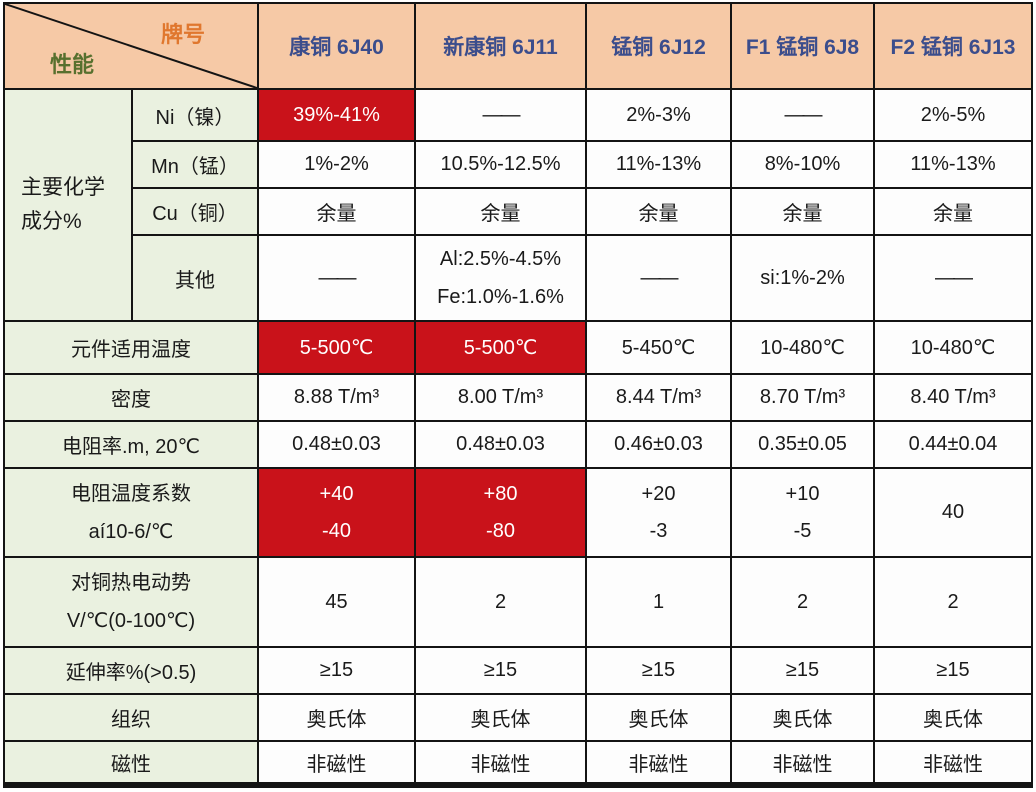 Image resolution: width=1036 pixels, height=792 pixels. I want to click on cell-tcr-6j12: +20 -3, so click(658, 512).